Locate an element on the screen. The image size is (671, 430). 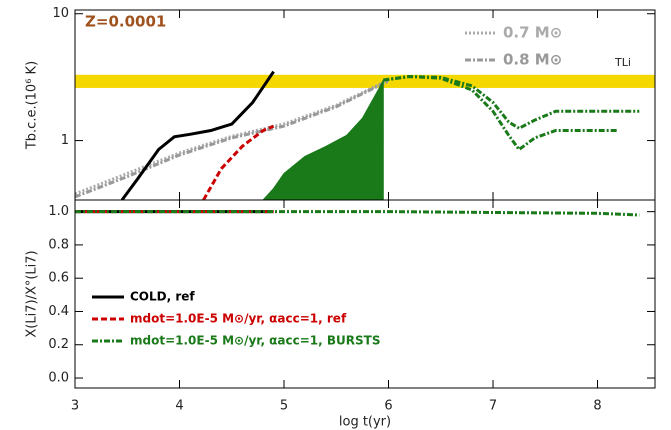
legend-label: mdot=1.0E-5 M⊙/yr, αacc=1, ref is located at coordinates (238, 319).